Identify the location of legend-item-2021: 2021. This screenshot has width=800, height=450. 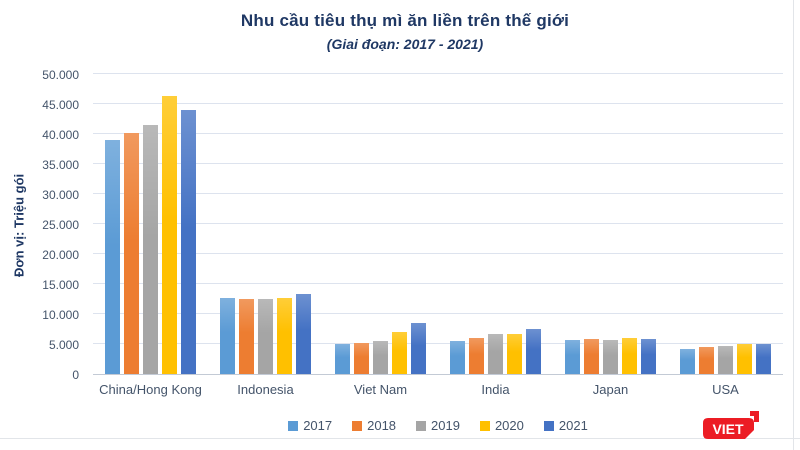
(565, 425).